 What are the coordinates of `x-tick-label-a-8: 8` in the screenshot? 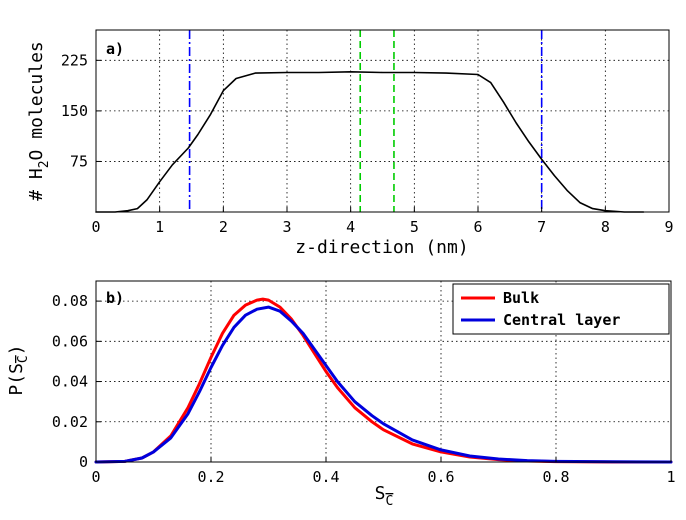 It's located at (605, 227).